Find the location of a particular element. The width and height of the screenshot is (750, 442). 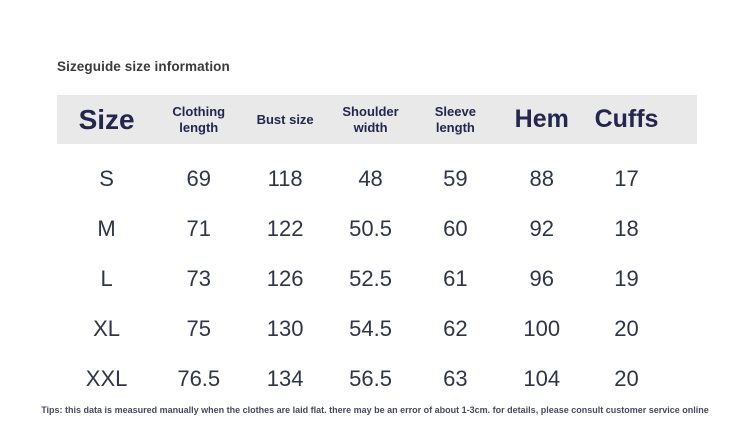

cell-hem: 92 is located at coordinates (541, 228).